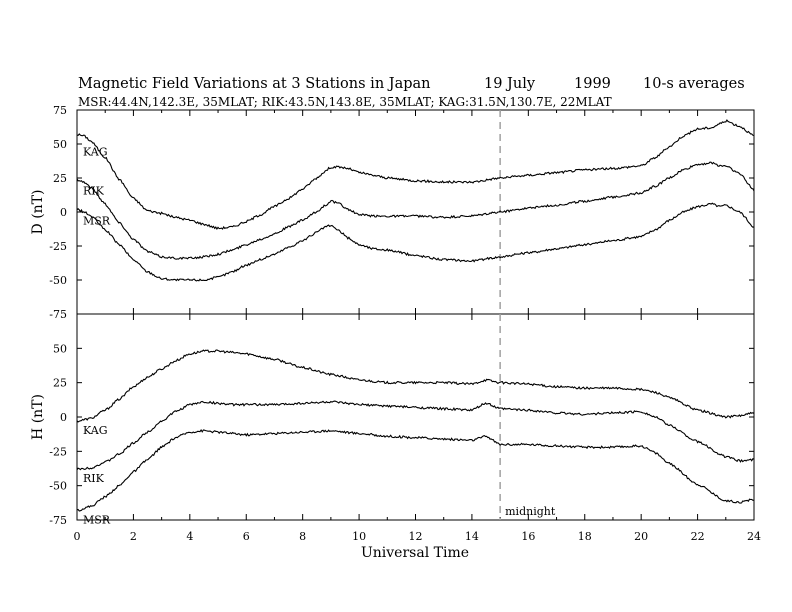 This screenshot has width=792, height=612. Describe the element at coordinates (60, 110) in the screenshot. I see `d-y-tick-label: 75` at that location.